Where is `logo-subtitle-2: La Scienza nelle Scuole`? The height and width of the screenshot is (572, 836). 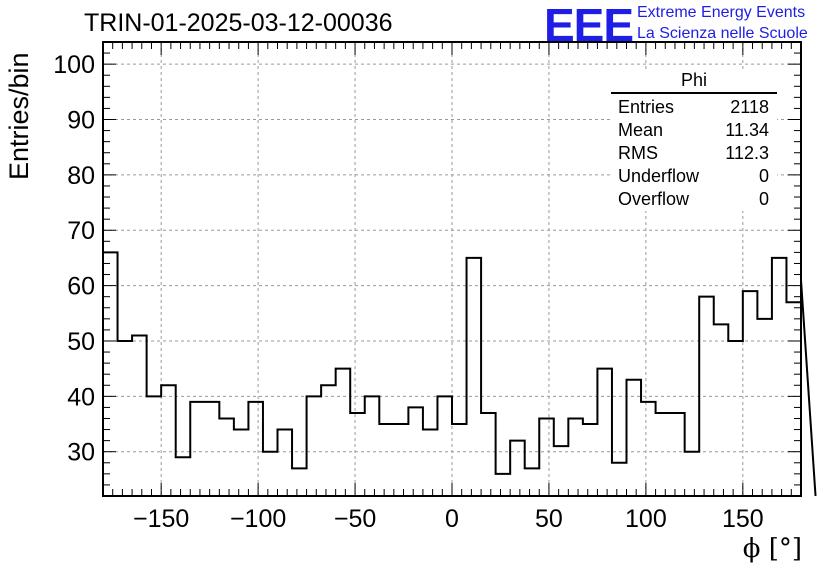 logo-subtitle-2: La Scienza nelle Scuole is located at coordinates (722, 33).